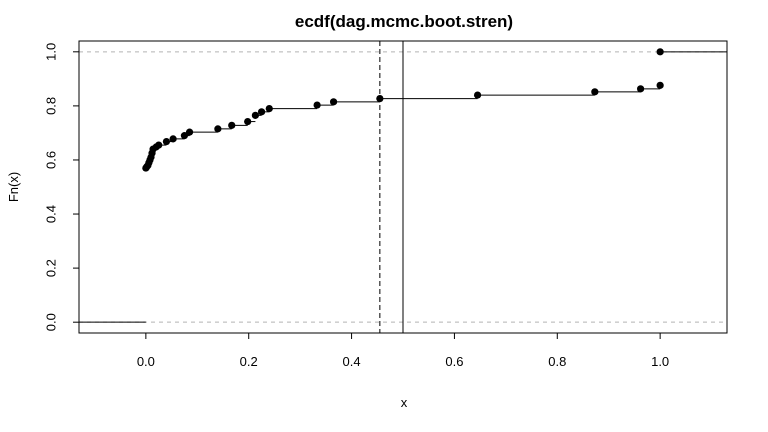 This screenshot has height=432, width=768. I want to click on y-tick-label: 1.0, so click(50, 52).